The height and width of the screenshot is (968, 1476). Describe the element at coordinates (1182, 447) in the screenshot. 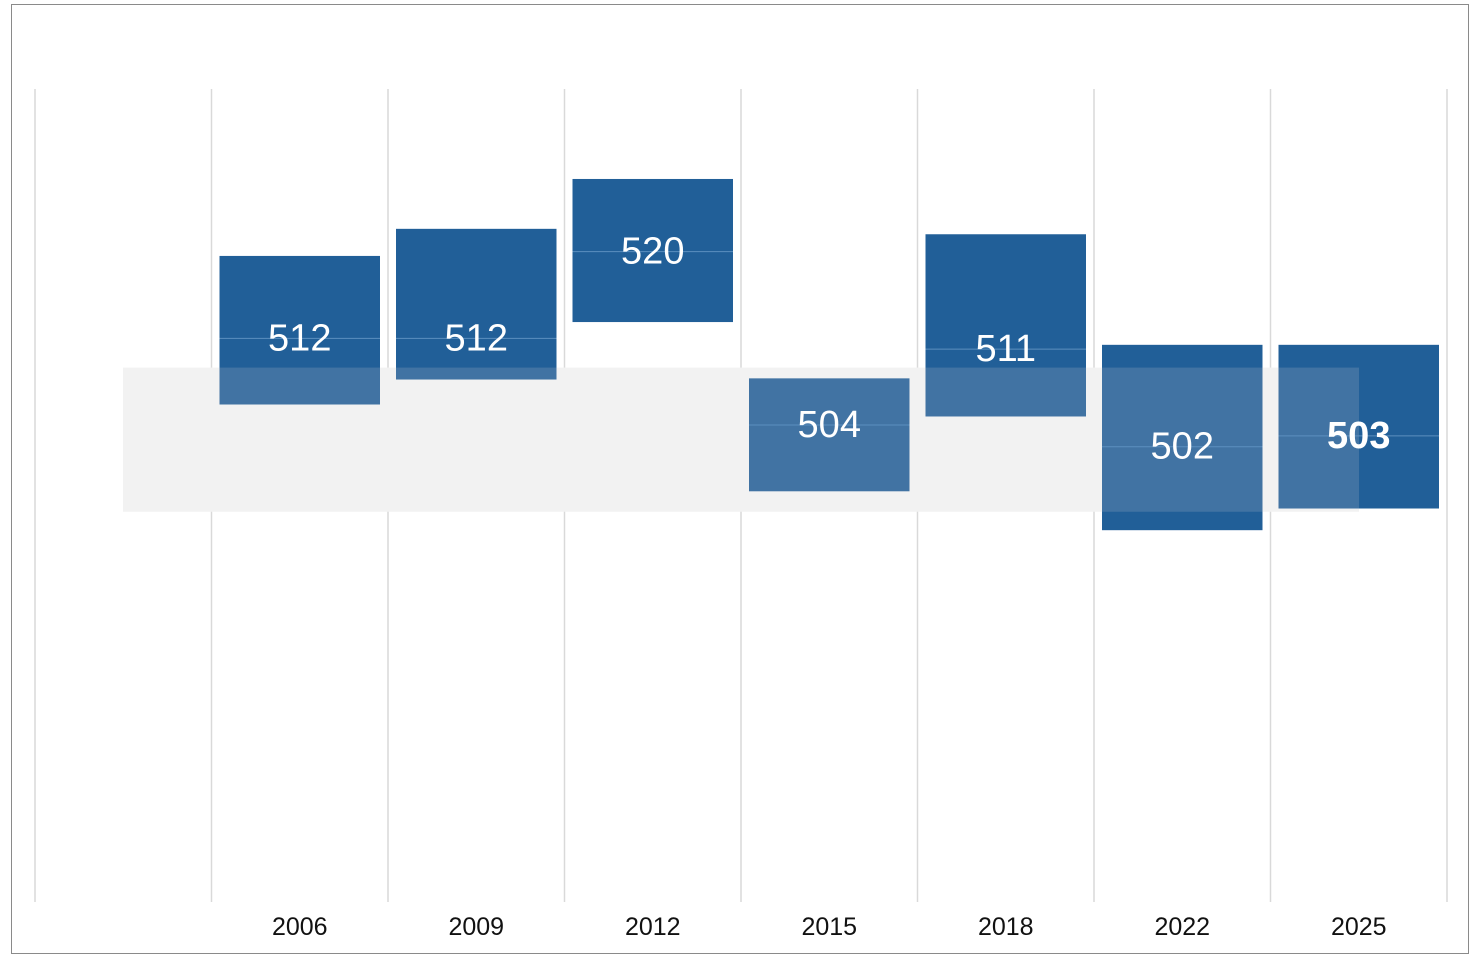

I see `value-label-2022: 502` at that location.